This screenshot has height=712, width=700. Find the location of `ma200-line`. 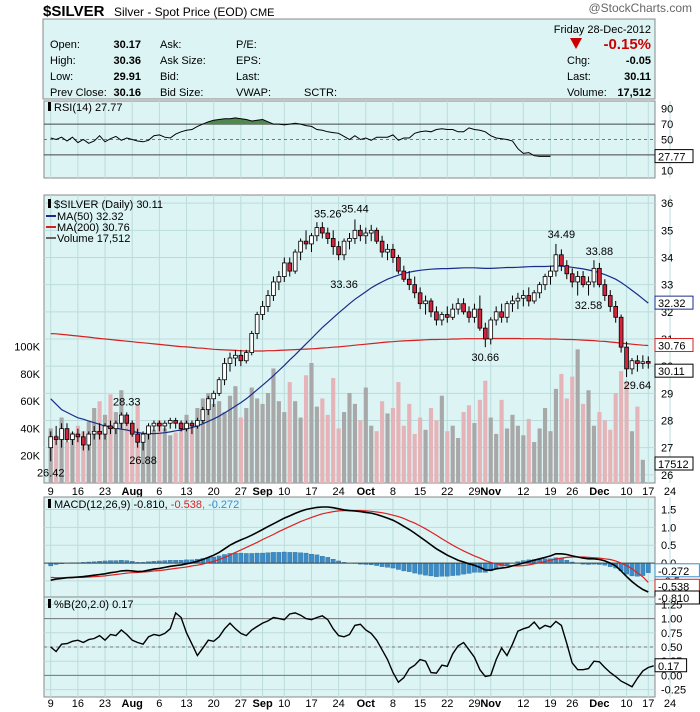

ma200-line is located at coordinates (349, 342).